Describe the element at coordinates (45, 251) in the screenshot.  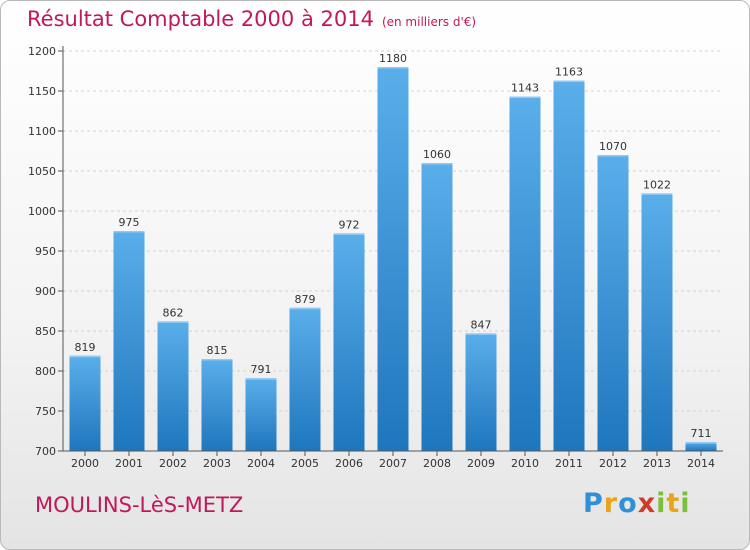
I see `y-tick-label: 950` at that location.